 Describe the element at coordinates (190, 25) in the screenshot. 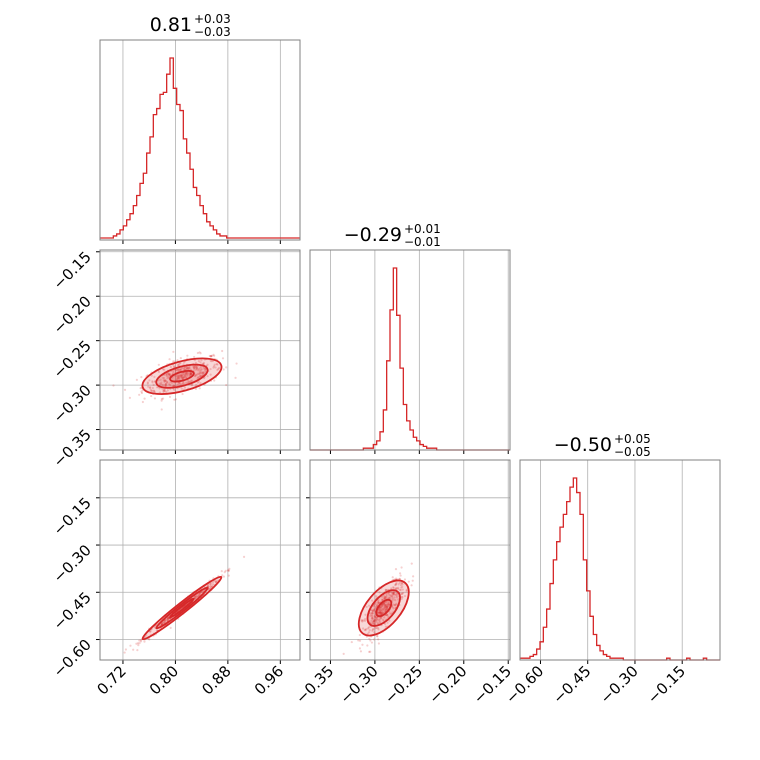

I see `panel-title-1: 0.81 +0.03−0.03` at that location.